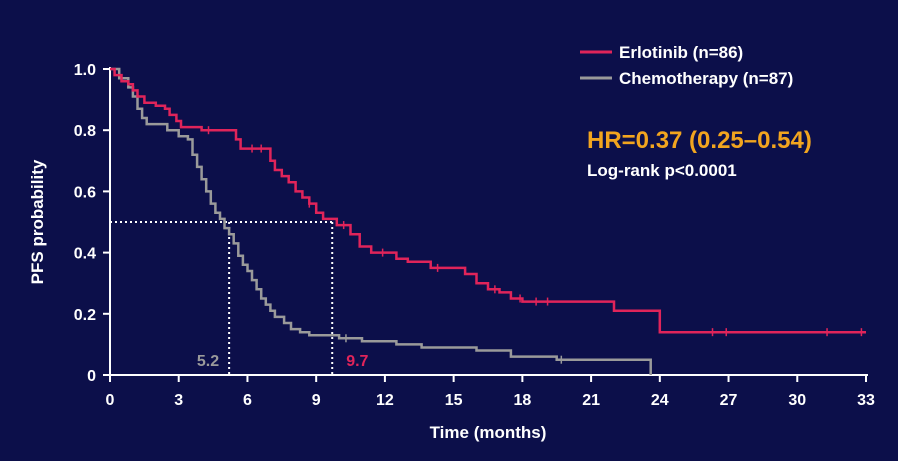 This screenshot has width=898, height=461. I want to click on x-tick-label-18: 18, so click(522, 400).